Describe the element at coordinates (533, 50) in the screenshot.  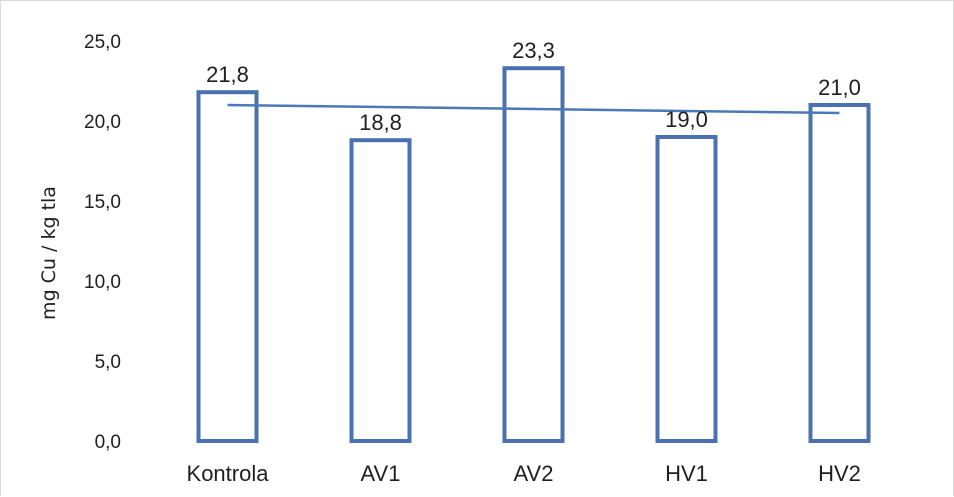
I see `data-label: 23,3` at that location.